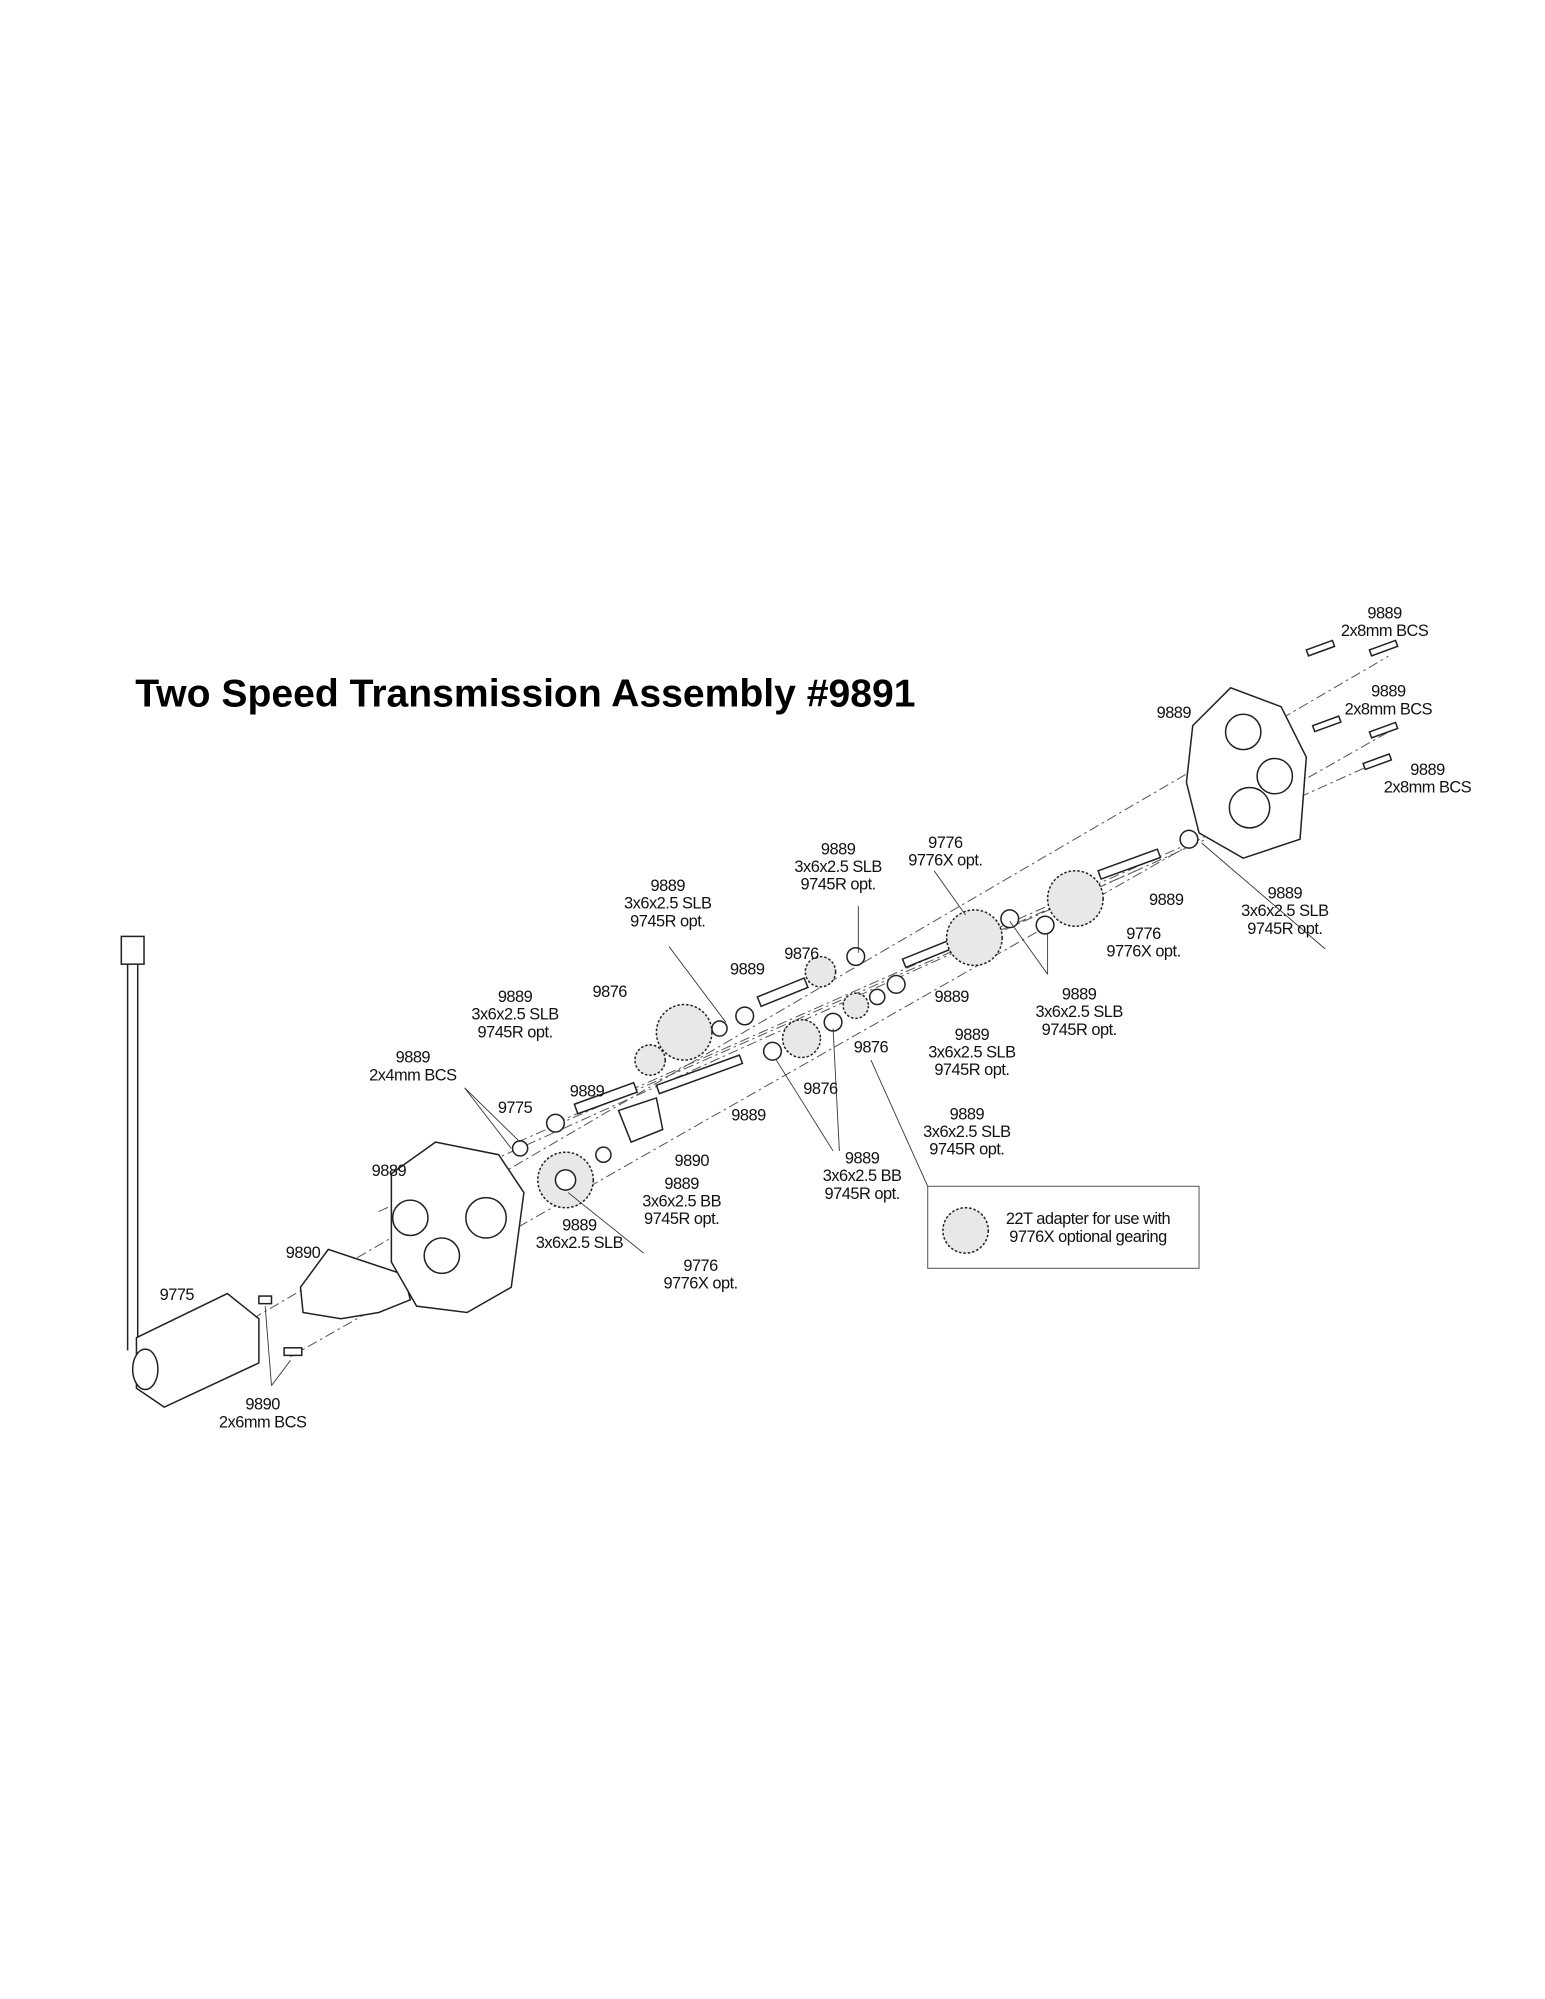 The height and width of the screenshot is (1999, 1545). I want to click on title: Two Speed Transmission Assembly #9891, so click(525, 694).